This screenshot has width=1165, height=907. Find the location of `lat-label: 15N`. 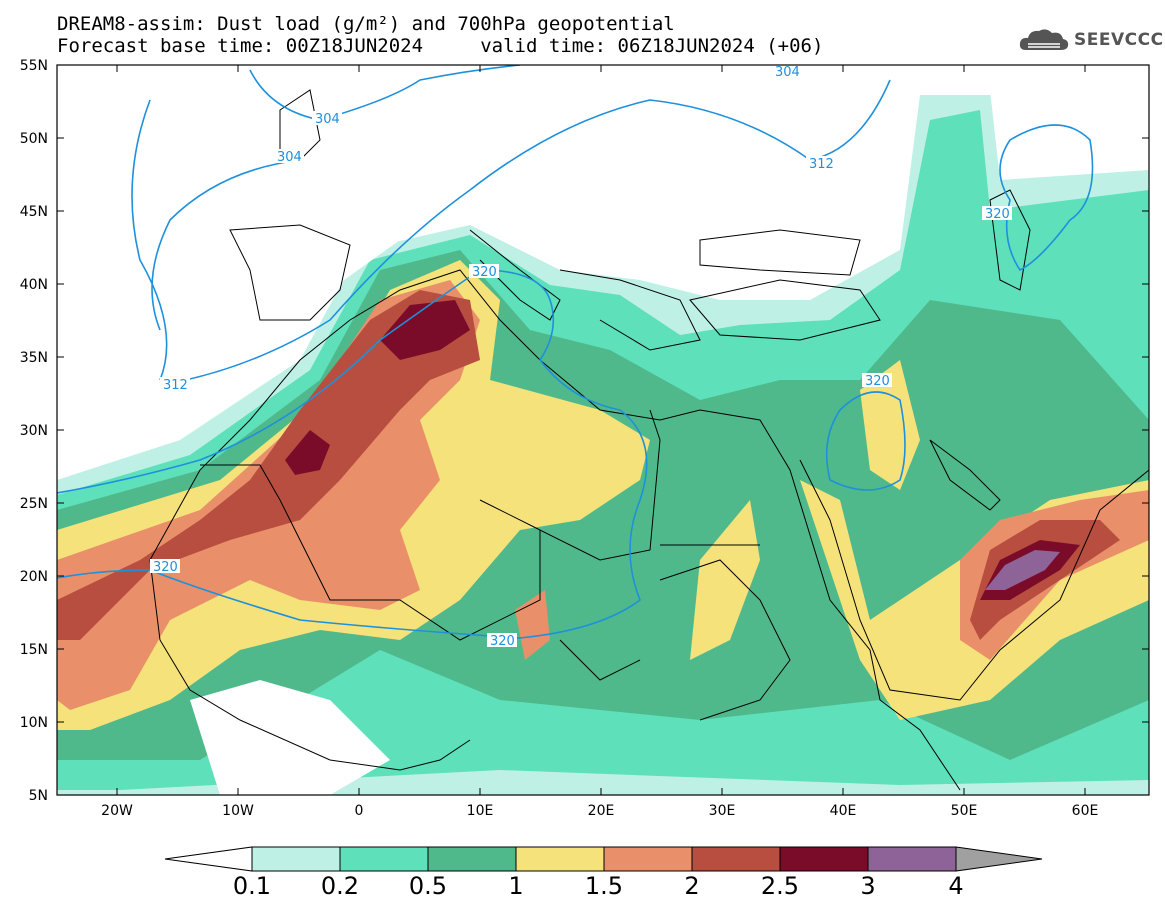

lat-label: 15N is located at coordinates (34, 650).